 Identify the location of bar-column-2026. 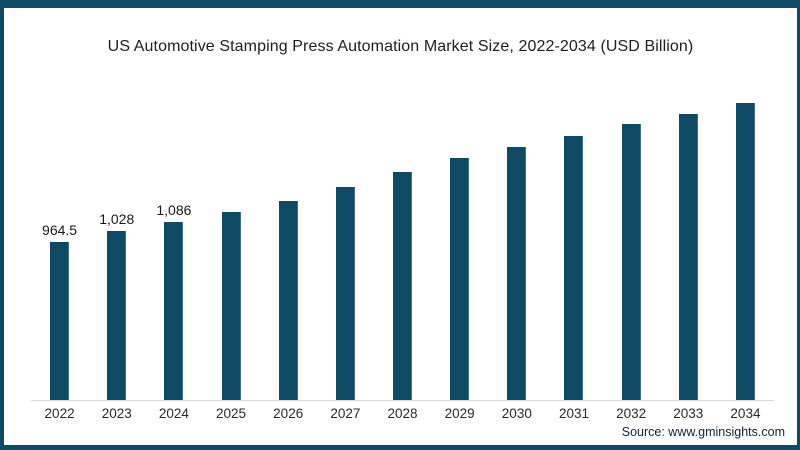
(288, 244).